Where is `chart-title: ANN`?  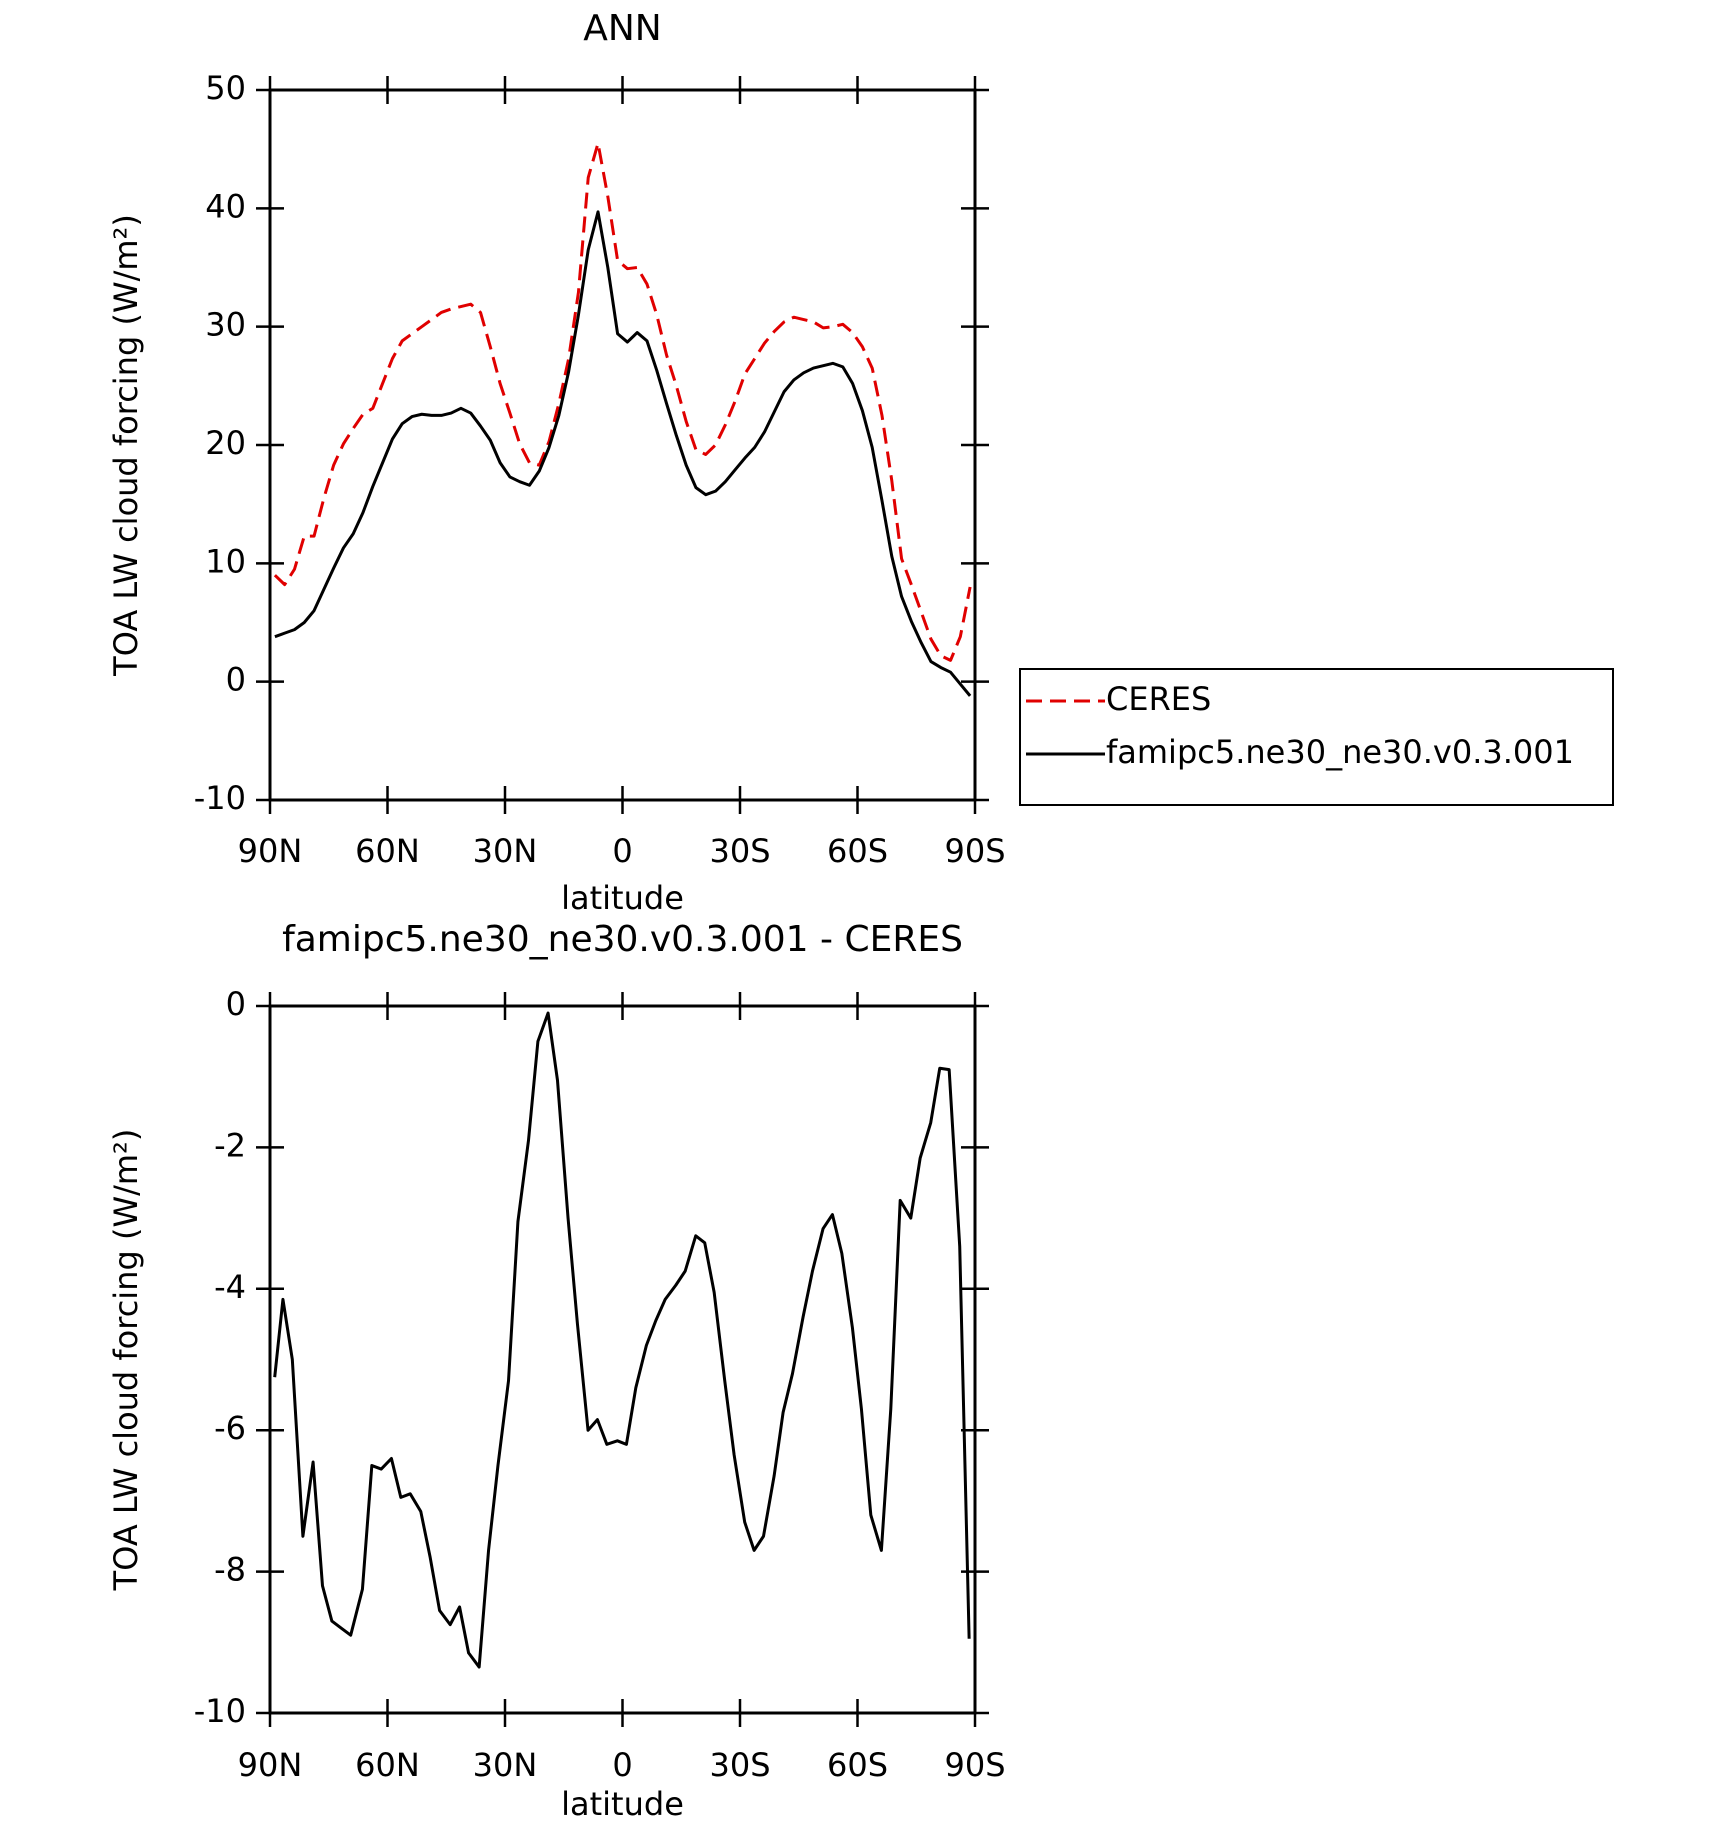 chart-title: ANN is located at coordinates (622, 28).